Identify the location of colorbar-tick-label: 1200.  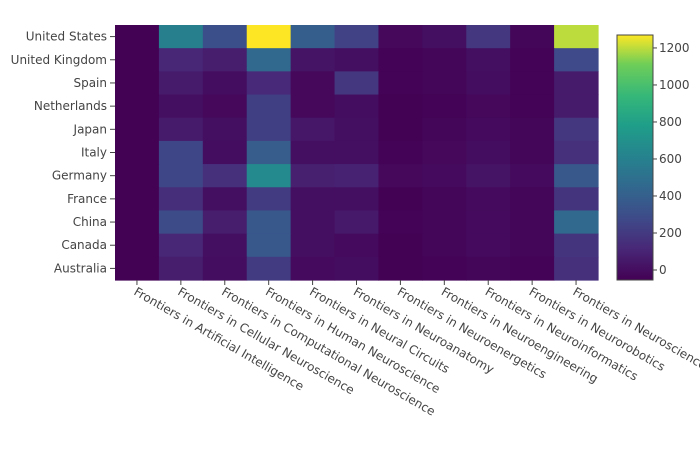
(674, 48).